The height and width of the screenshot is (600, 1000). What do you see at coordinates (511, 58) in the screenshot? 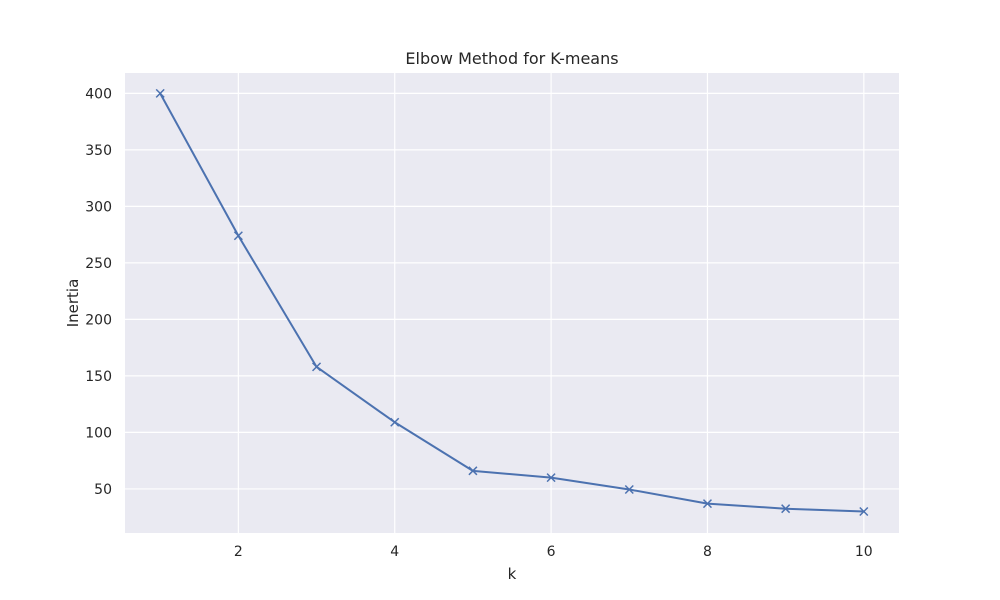
I see `chart-title: Elbow Method for K-means` at bounding box center [511, 58].